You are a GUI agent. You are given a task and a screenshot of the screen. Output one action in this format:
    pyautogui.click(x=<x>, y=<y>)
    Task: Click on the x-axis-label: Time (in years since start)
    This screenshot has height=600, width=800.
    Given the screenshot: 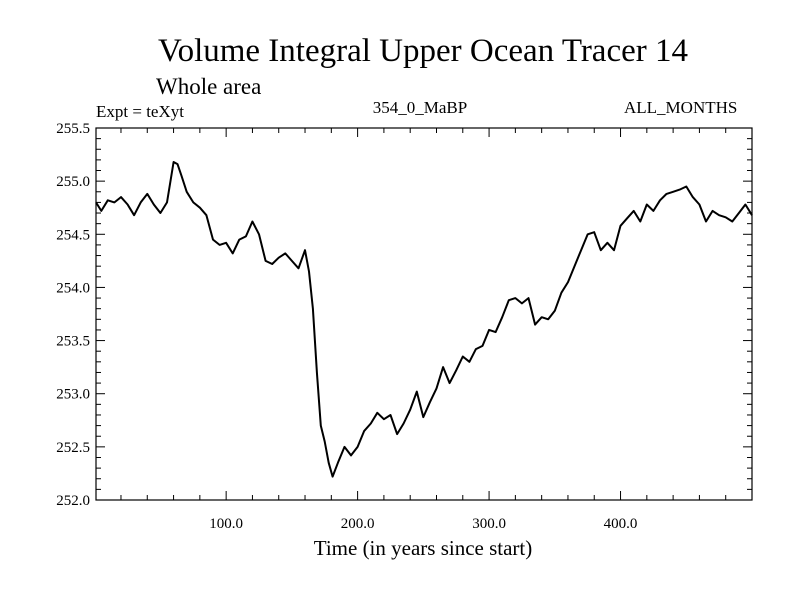 What is the action you would take?
    pyautogui.click(x=423, y=548)
    